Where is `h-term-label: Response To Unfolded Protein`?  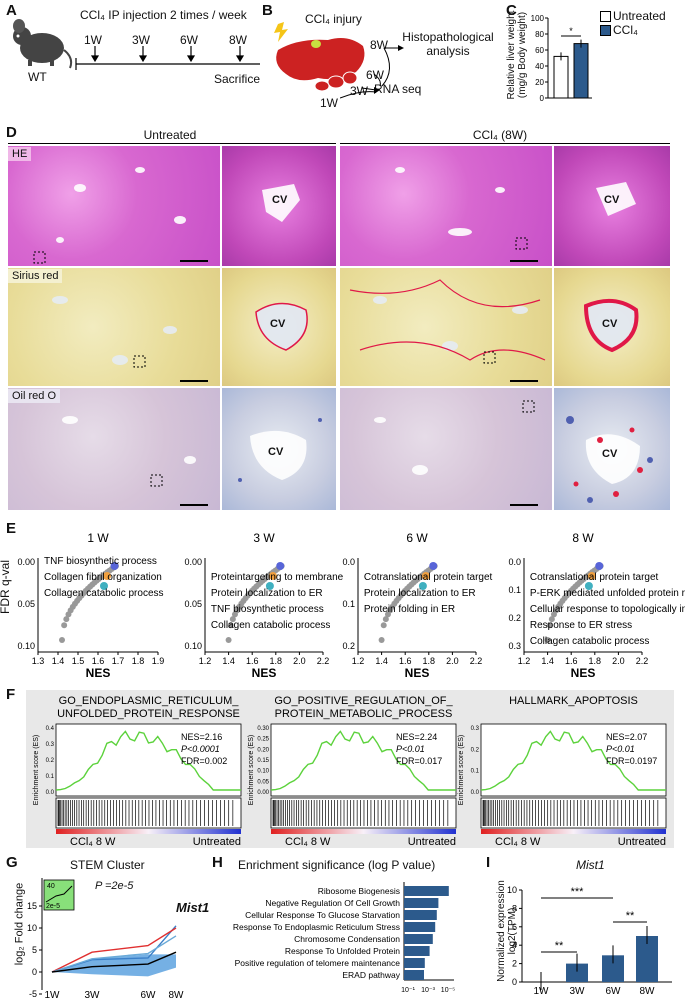
h-term-label: Response To Unfolded Protein is located at coordinates (342, 951).